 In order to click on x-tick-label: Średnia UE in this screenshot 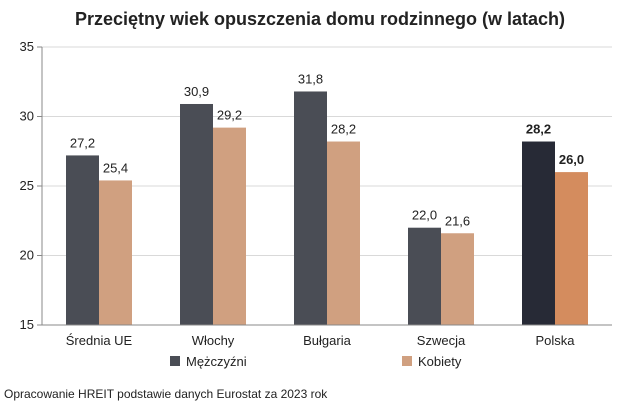, I will do `click(99, 340)`.